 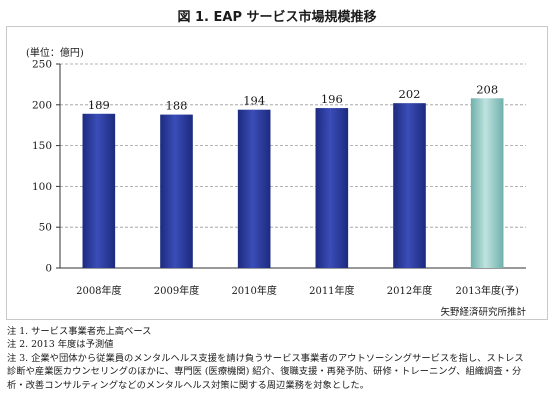 What do you see at coordinates (55, 53) in the screenshot?
I see `unit-label: (単位：億円)` at bounding box center [55, 53].